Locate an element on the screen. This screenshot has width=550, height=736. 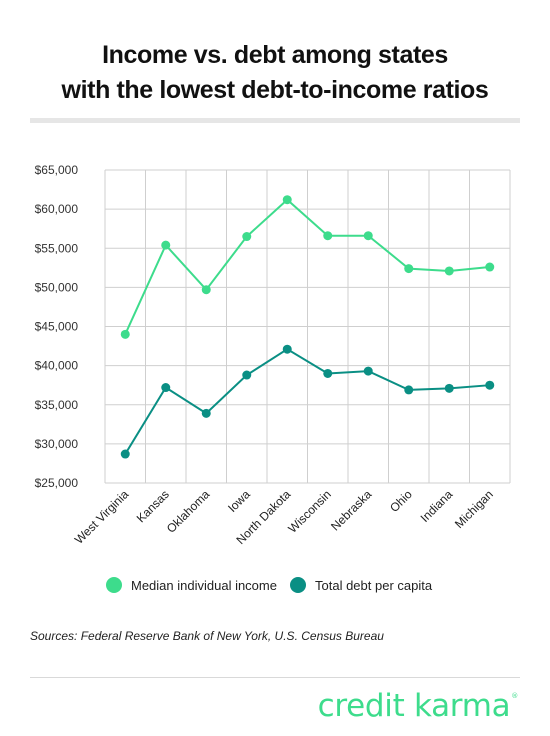
chart-title-line-1: Income vs. debt among states is located at coordinates (275, 55).